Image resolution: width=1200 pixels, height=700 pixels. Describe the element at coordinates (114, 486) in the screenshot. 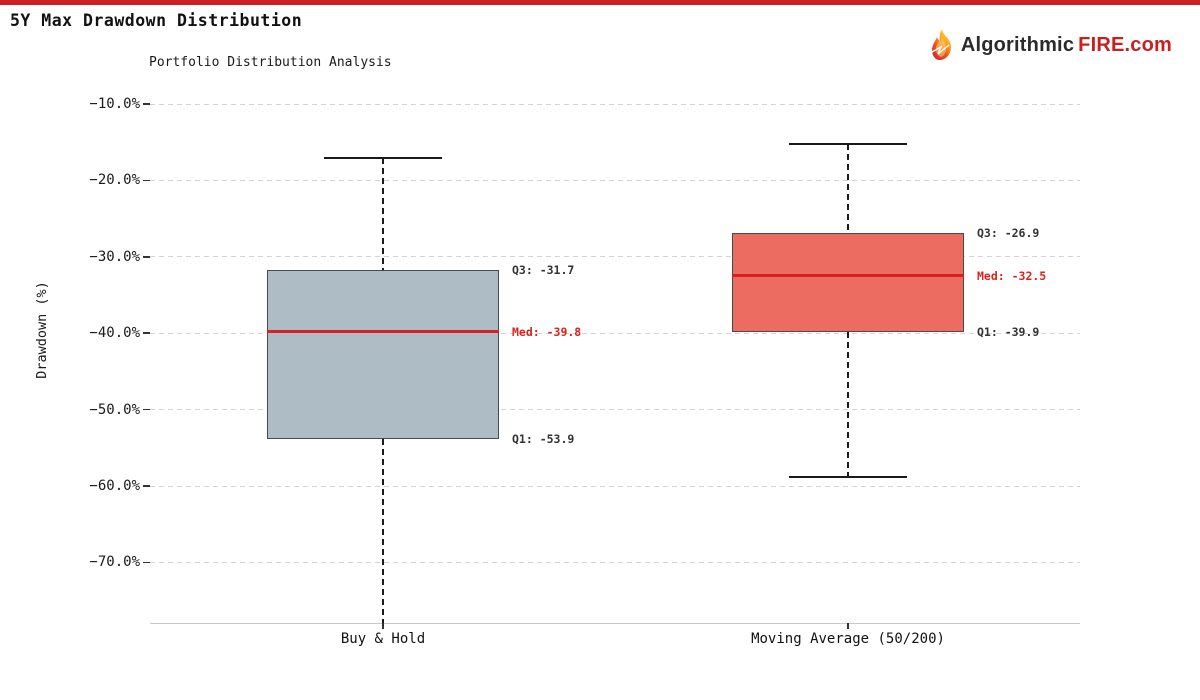

I see `y-tick-label: −60.0%` at that location.